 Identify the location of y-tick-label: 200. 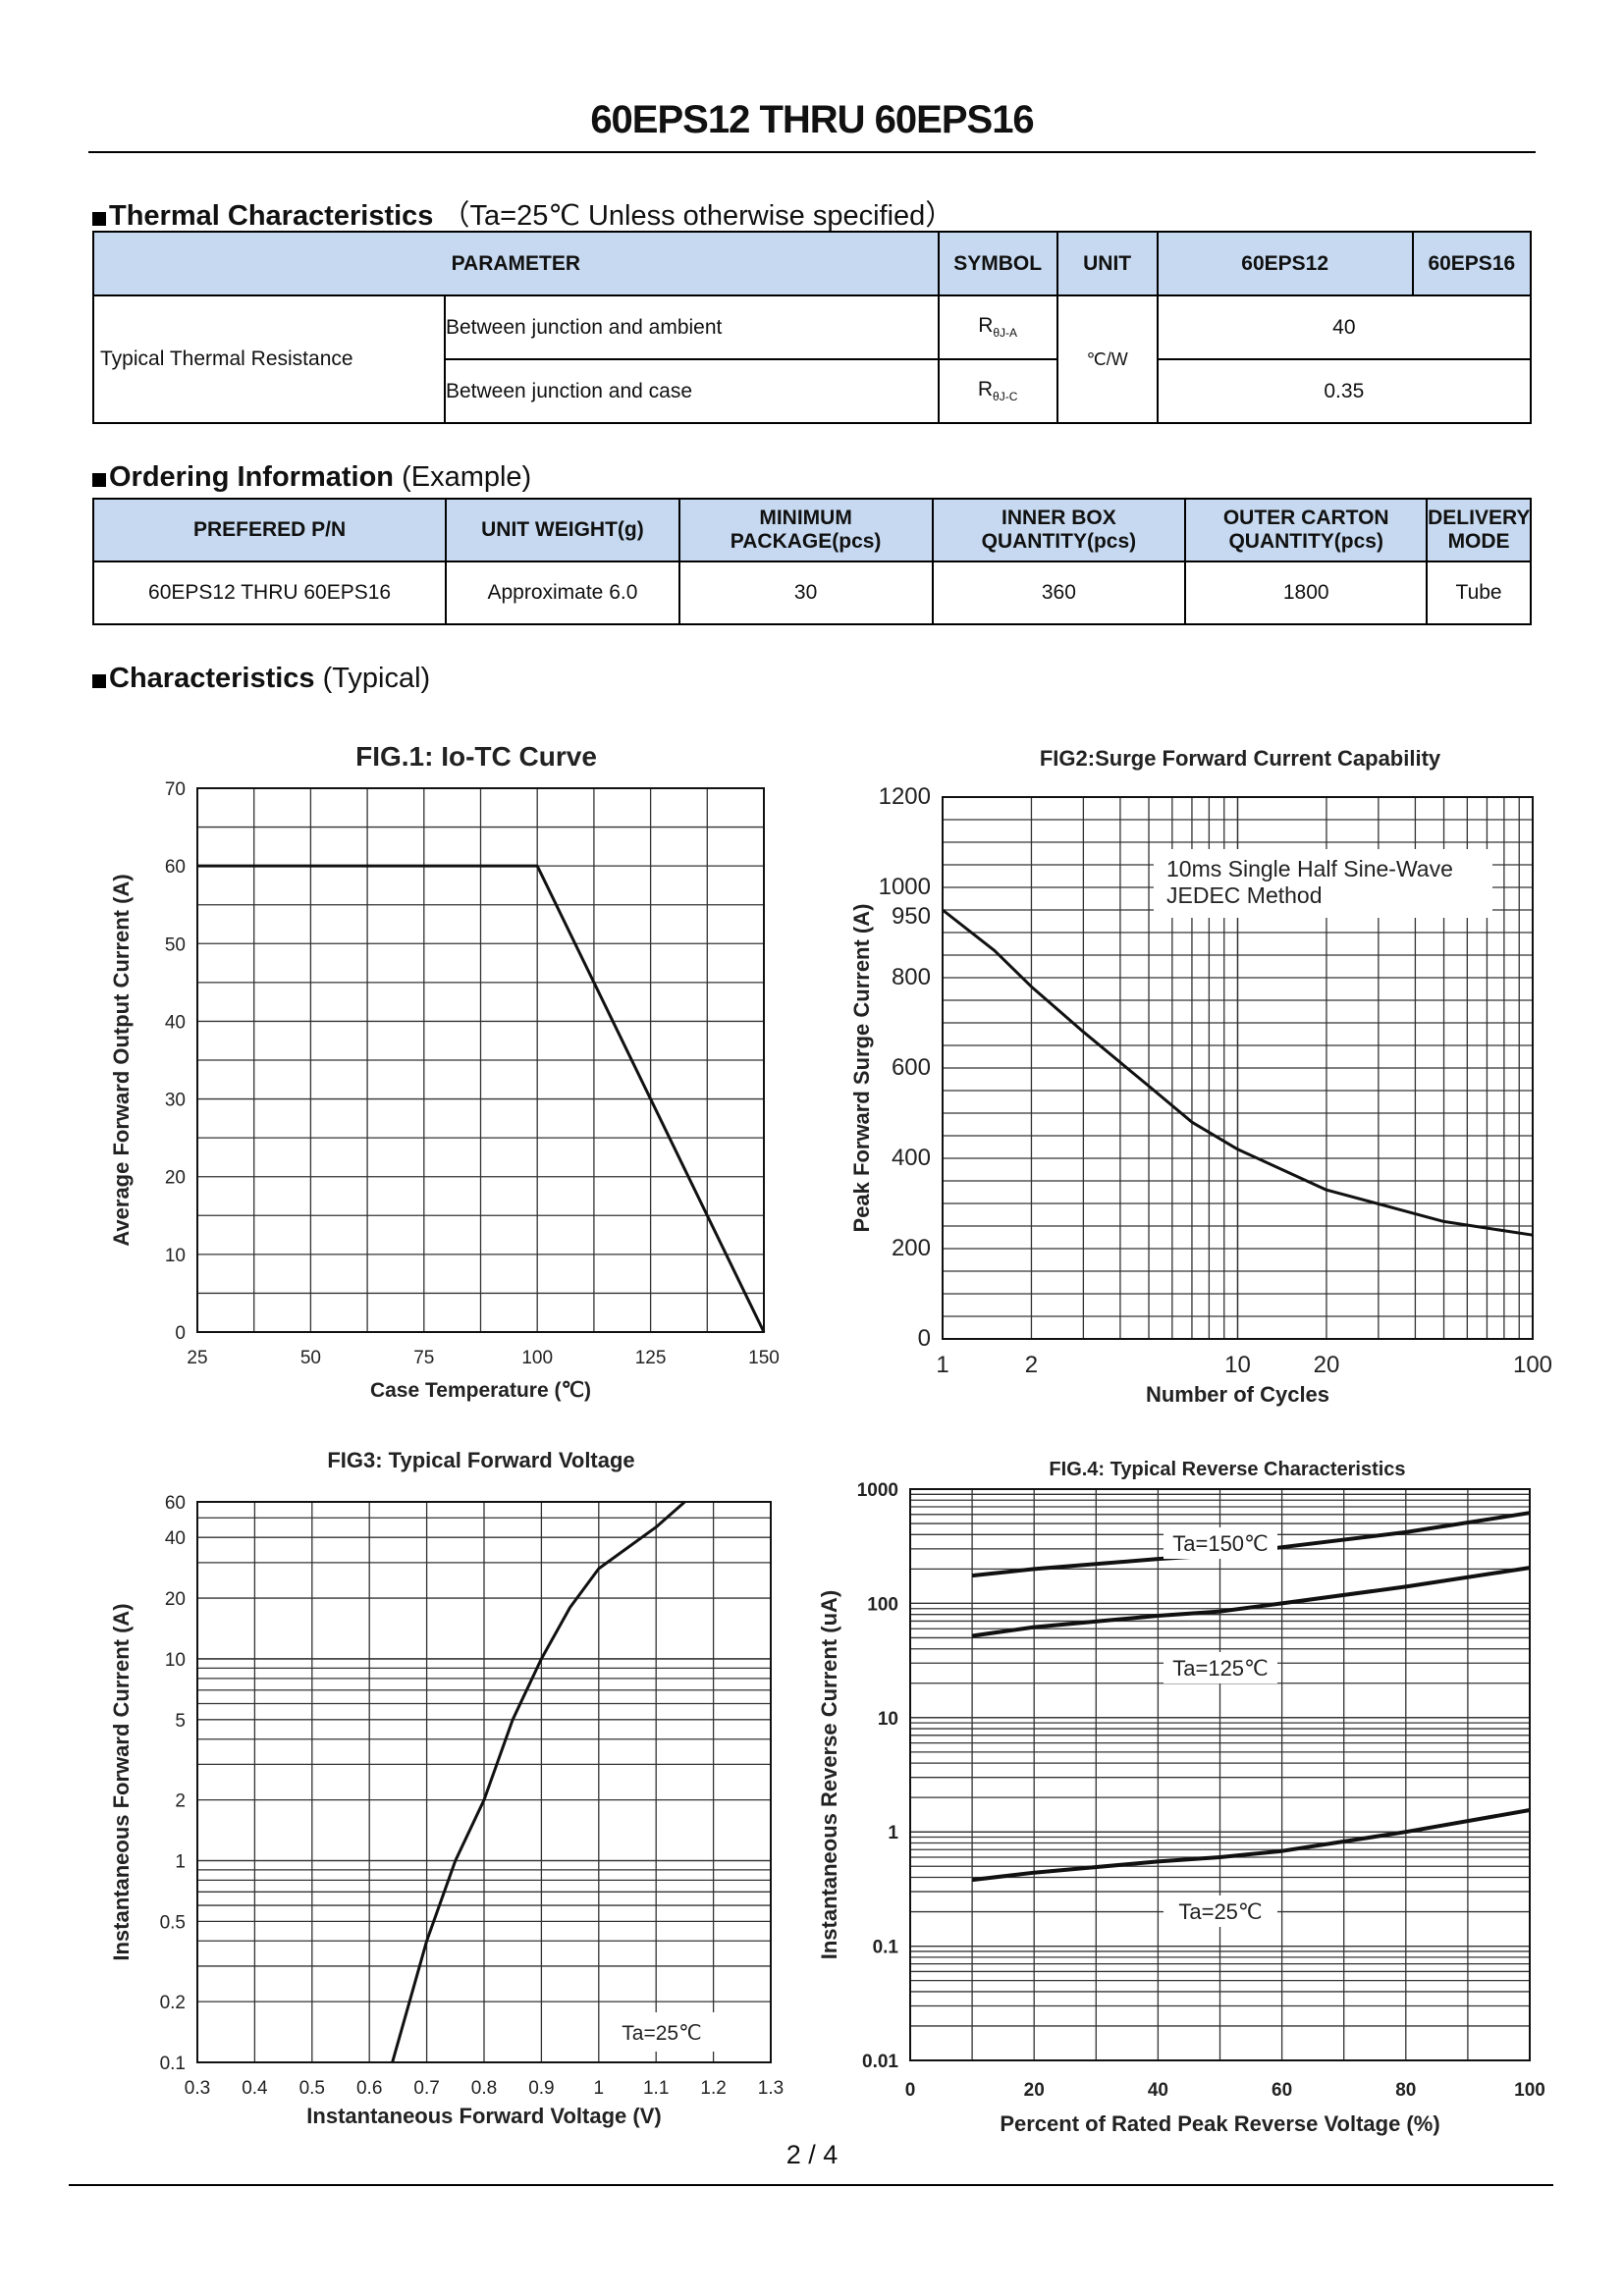
(911, 1248).